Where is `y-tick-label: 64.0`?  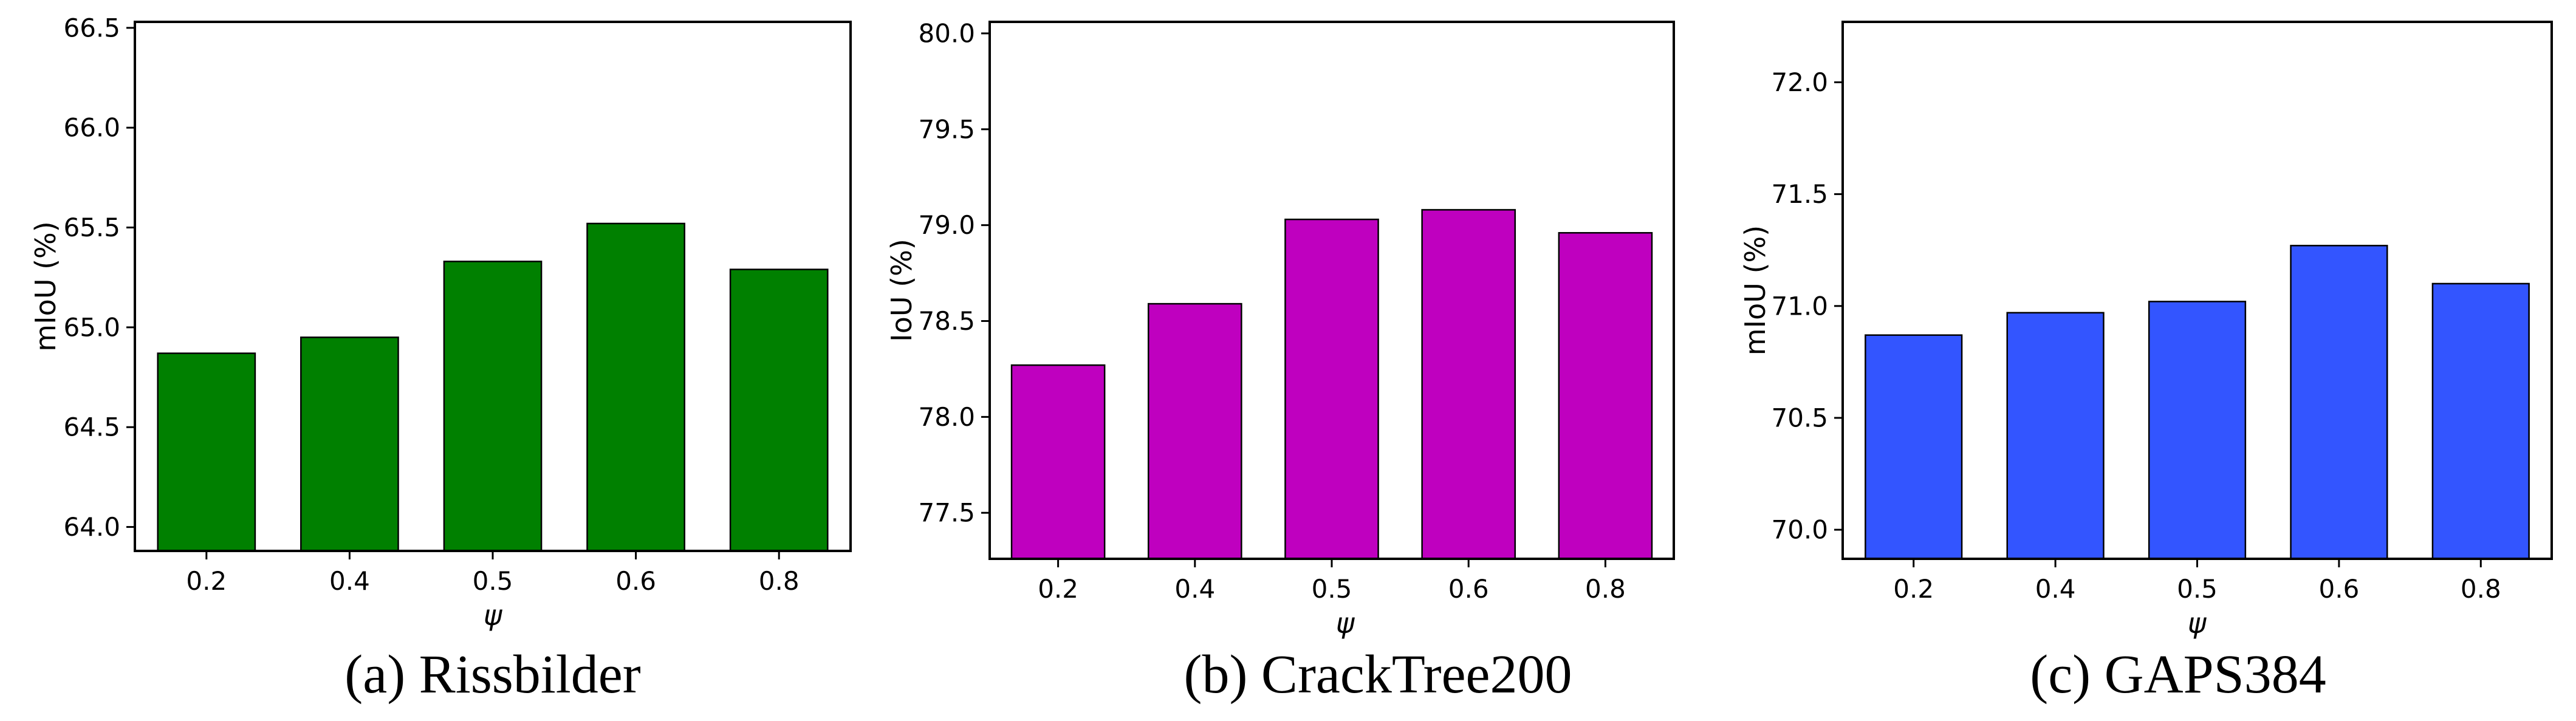
y-tick-label: 64.0 is located at coordinates (91, 527).